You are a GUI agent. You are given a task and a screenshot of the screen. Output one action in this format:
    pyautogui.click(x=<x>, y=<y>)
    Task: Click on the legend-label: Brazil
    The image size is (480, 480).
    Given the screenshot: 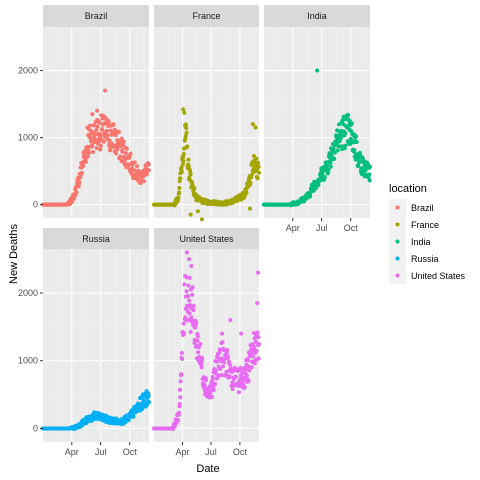 What is the action you would take?
    pyautogui.click(x=422, y=208)
    